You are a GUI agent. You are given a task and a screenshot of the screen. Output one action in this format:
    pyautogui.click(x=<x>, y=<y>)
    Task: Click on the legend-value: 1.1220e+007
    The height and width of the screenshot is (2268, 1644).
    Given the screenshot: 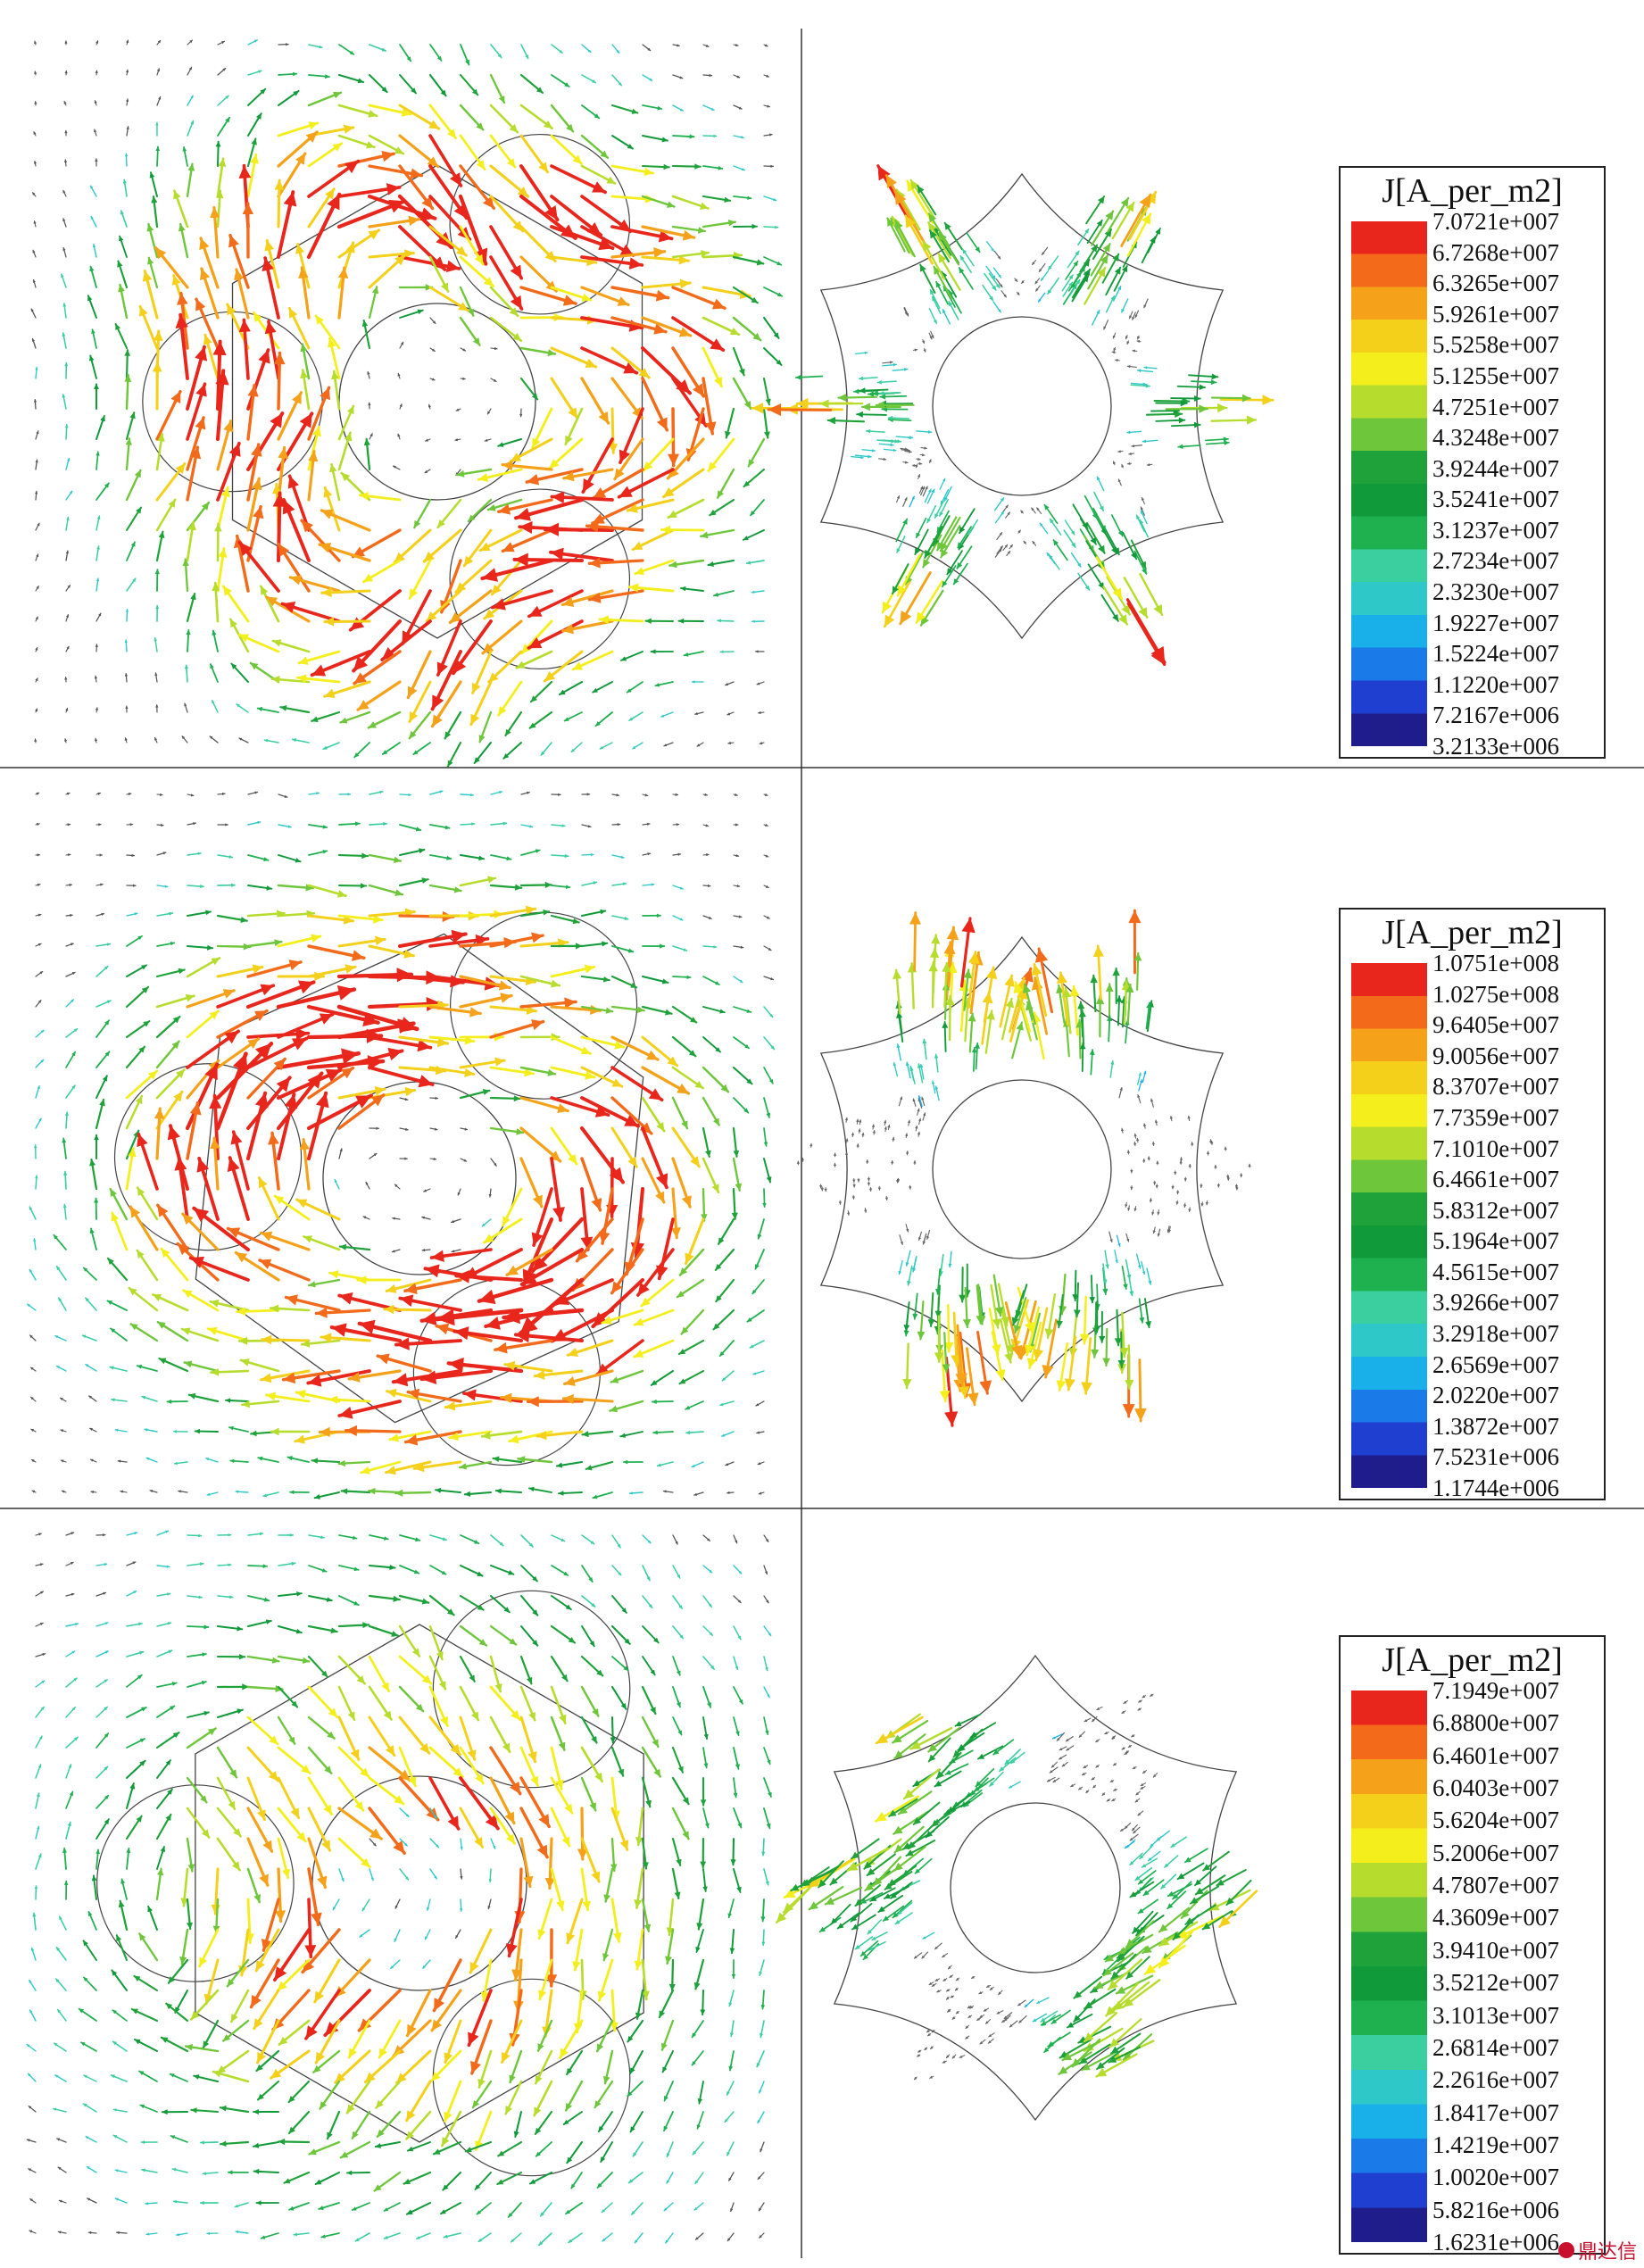 What is the action you would take?
    pyautogui.click(x=1495, y=684)
    